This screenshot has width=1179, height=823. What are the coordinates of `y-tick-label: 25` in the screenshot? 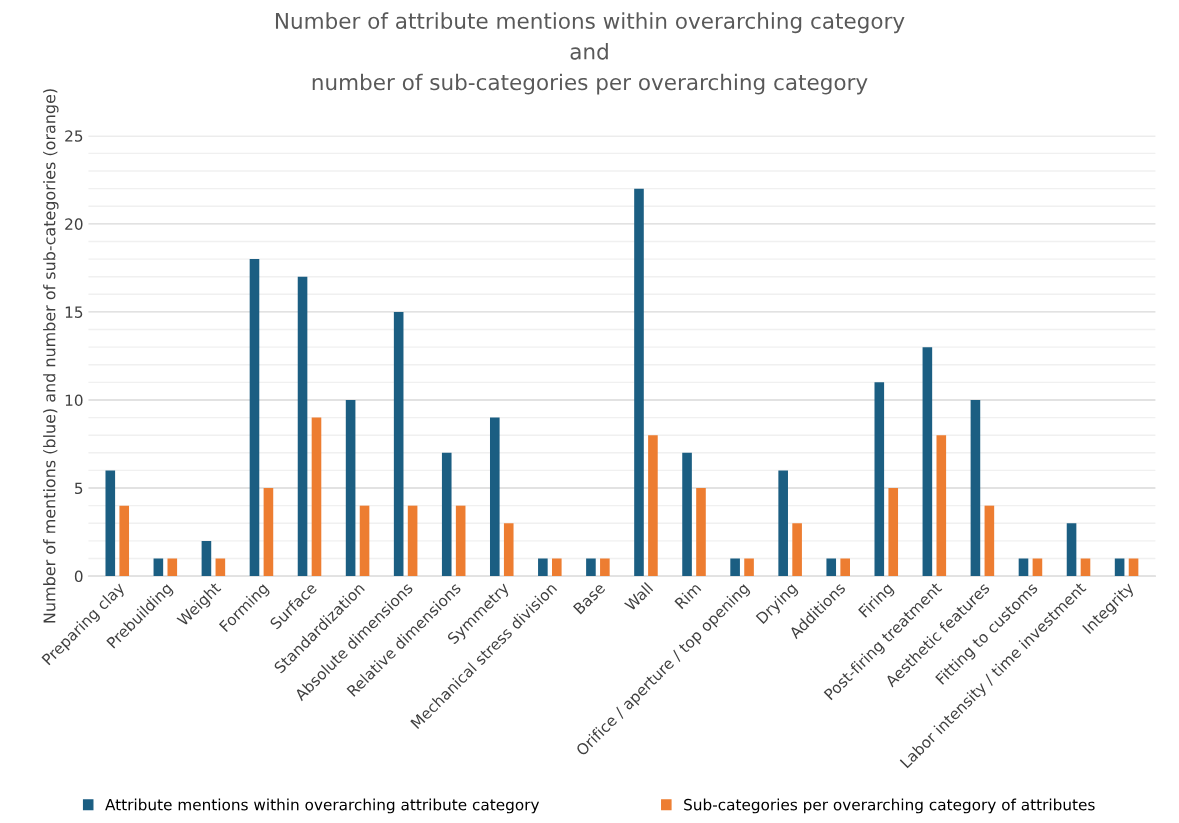 It's located at (74, 136).